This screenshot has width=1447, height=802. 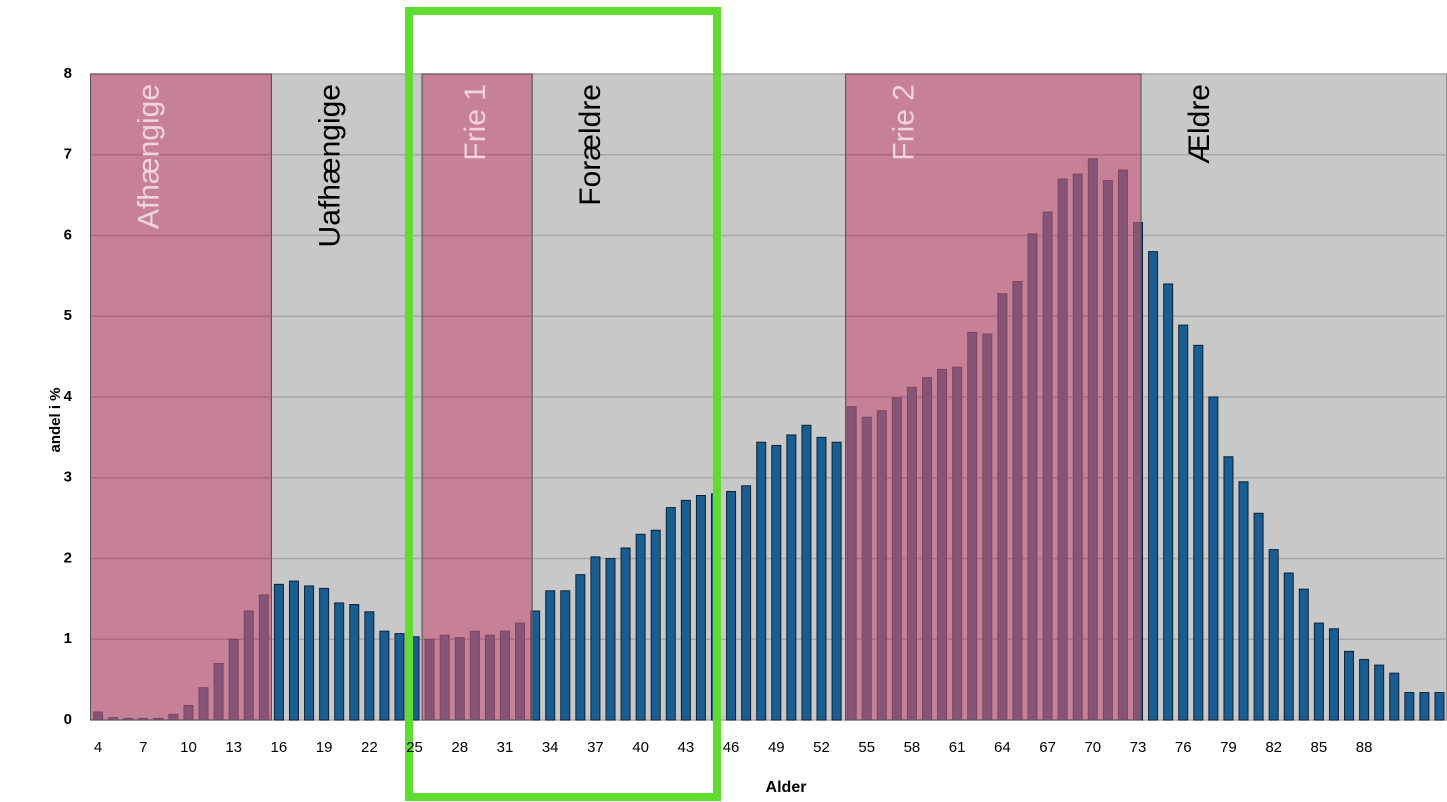 What do you see at coordinates (143, 747) in the screenshot?
I see `x-tick-label: 7` at bounding box center [143, 747].